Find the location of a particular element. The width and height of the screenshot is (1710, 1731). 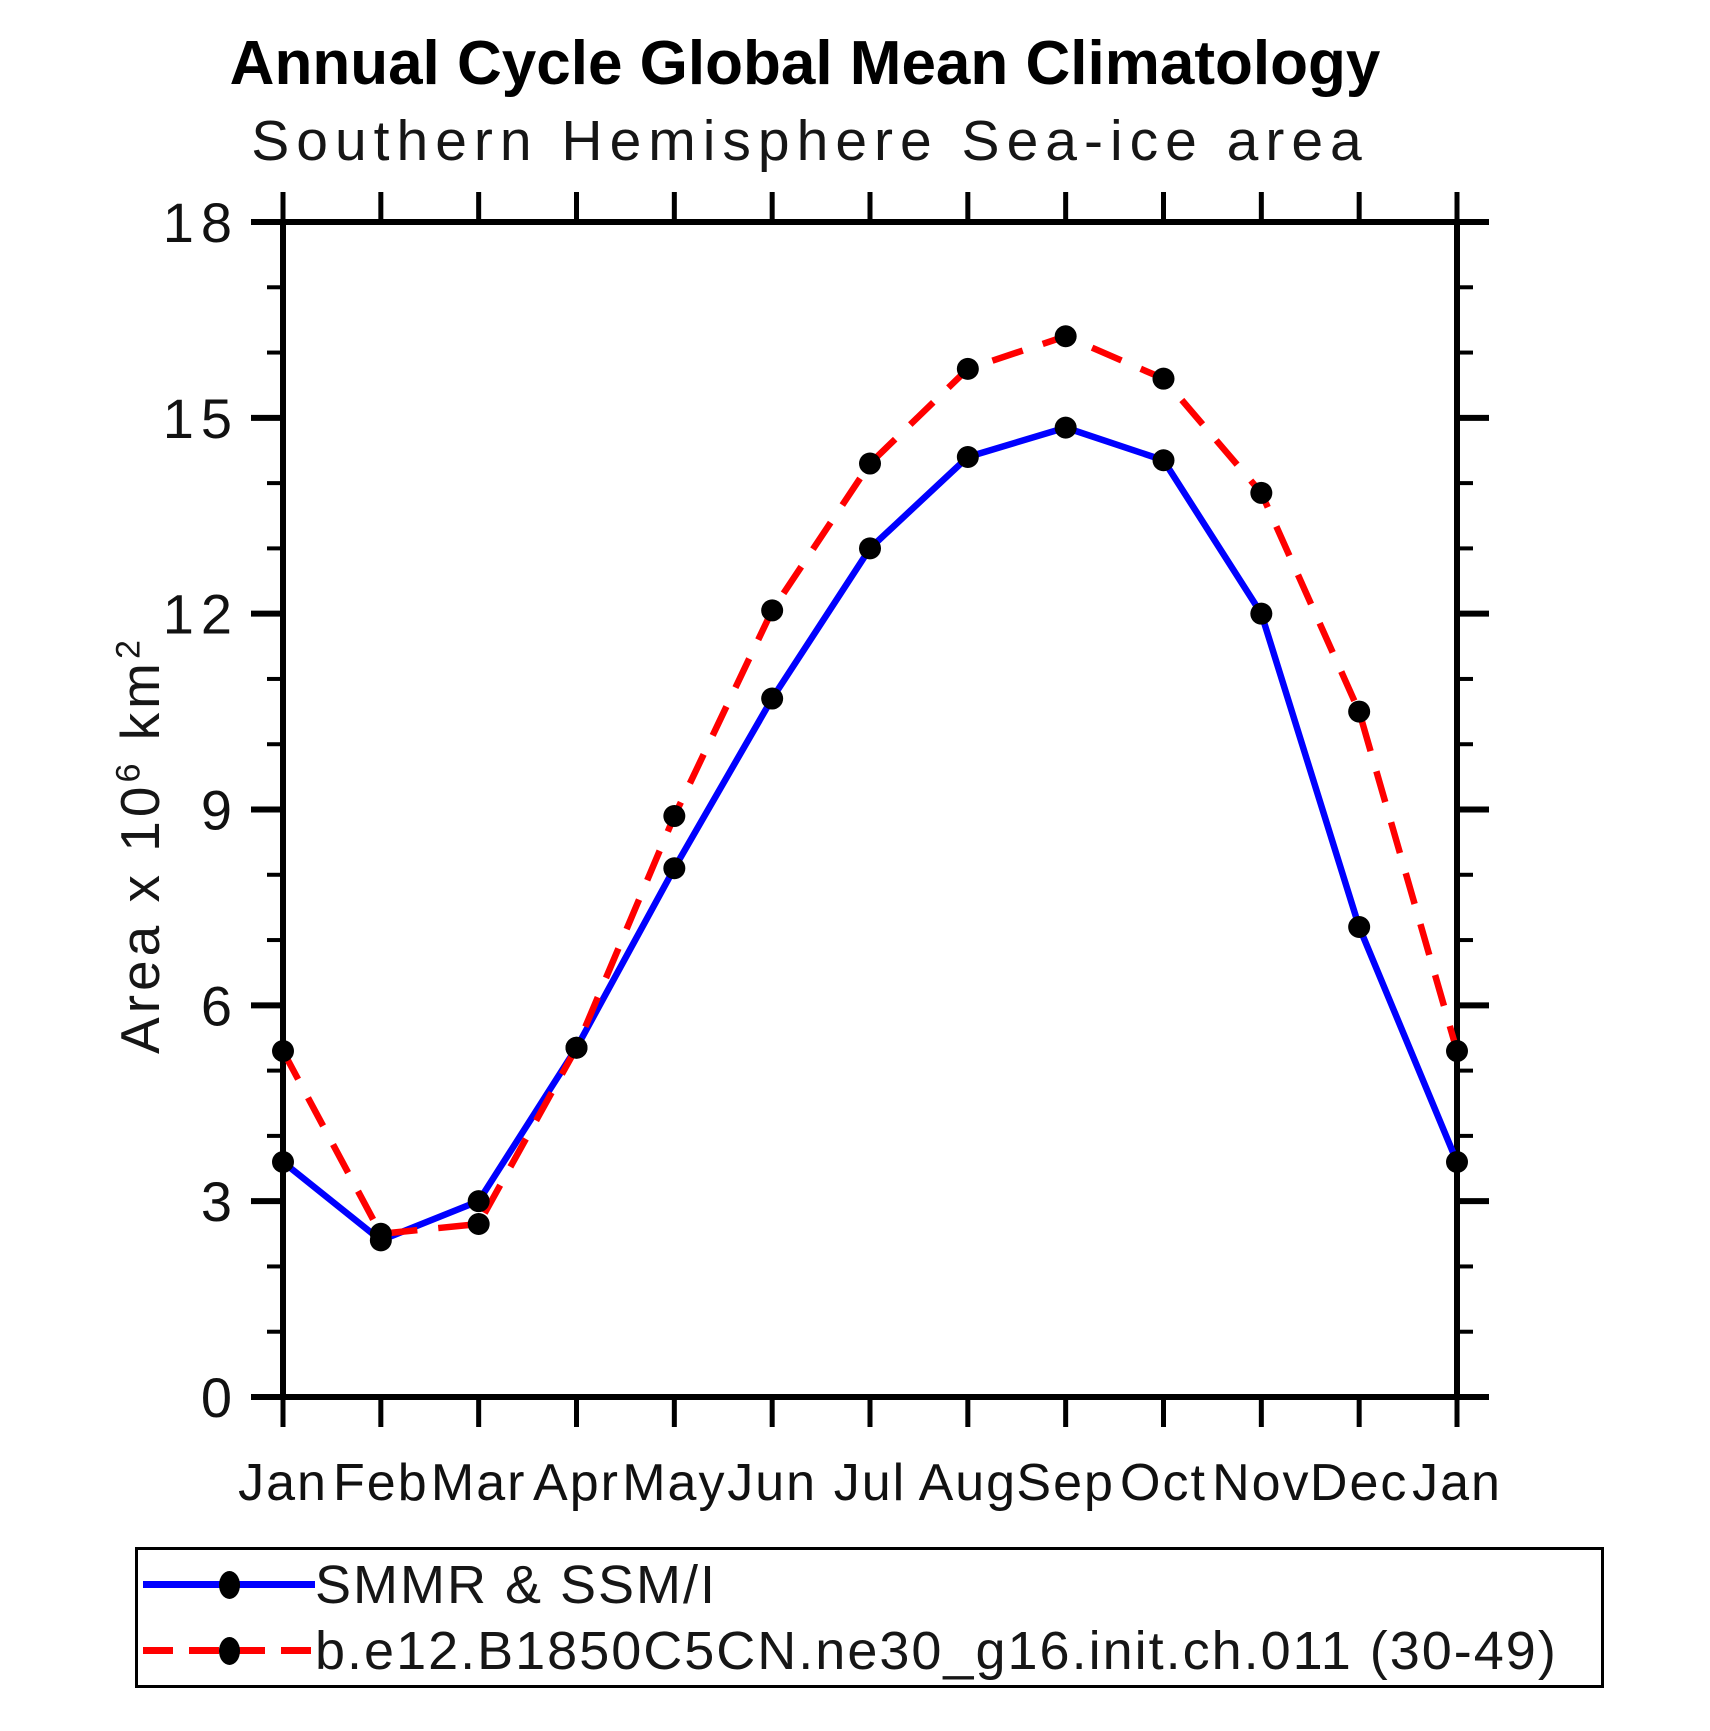

x-tick-label: Jul is located at coordinates (870, 1483).